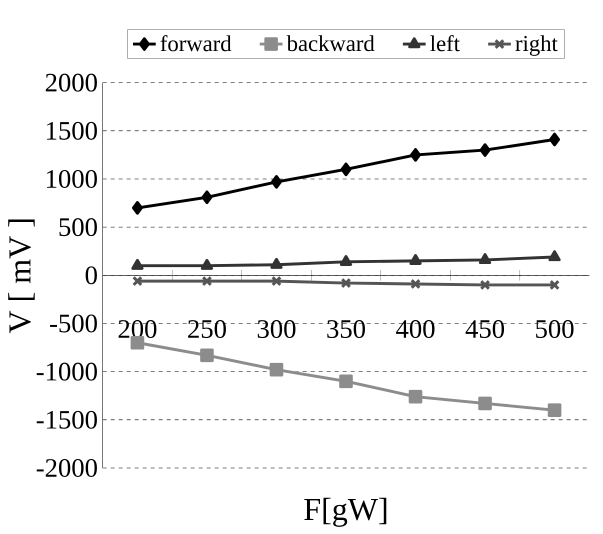 This screenshot has height=534, width=603. What do you see at coordinates (485, 329) in the screenshot?
I see `x-tick-label: 450` at bounding box center [485, 329].